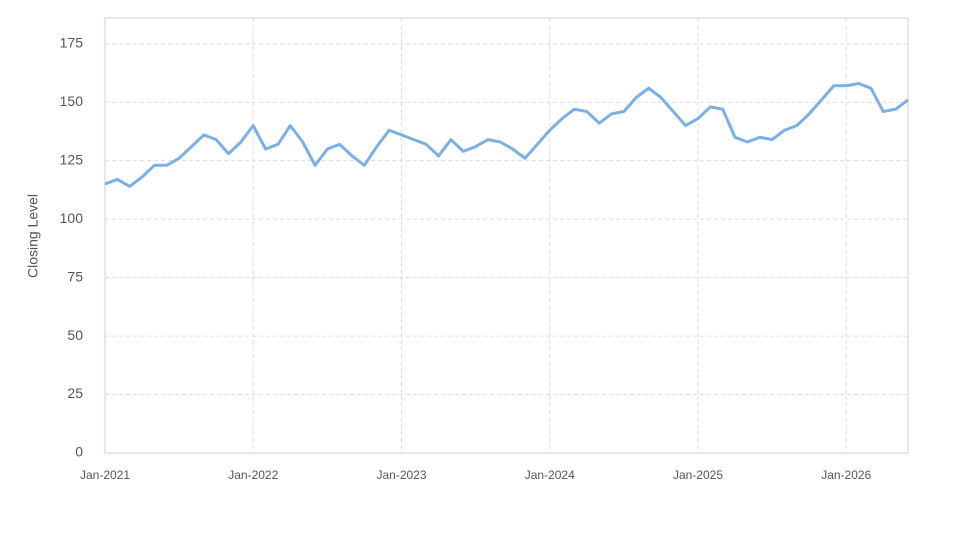 The height and width of the screenshot is (547, 973). Describe the element at coordinates (253, 475) in the screenshot. I see `x-tick-label: Jan-2022` at that location.